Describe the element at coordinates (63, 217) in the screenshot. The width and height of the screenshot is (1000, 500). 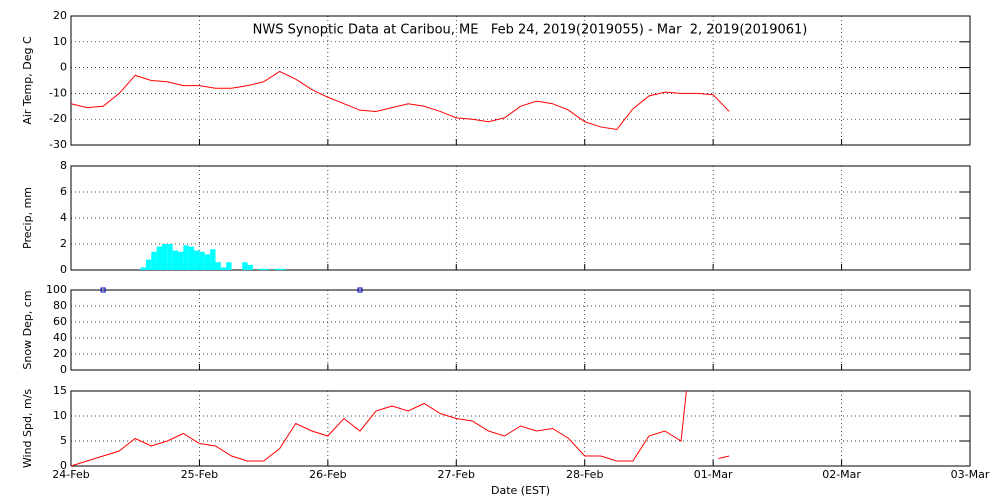
I see `y-tick-label: 4` at that location.